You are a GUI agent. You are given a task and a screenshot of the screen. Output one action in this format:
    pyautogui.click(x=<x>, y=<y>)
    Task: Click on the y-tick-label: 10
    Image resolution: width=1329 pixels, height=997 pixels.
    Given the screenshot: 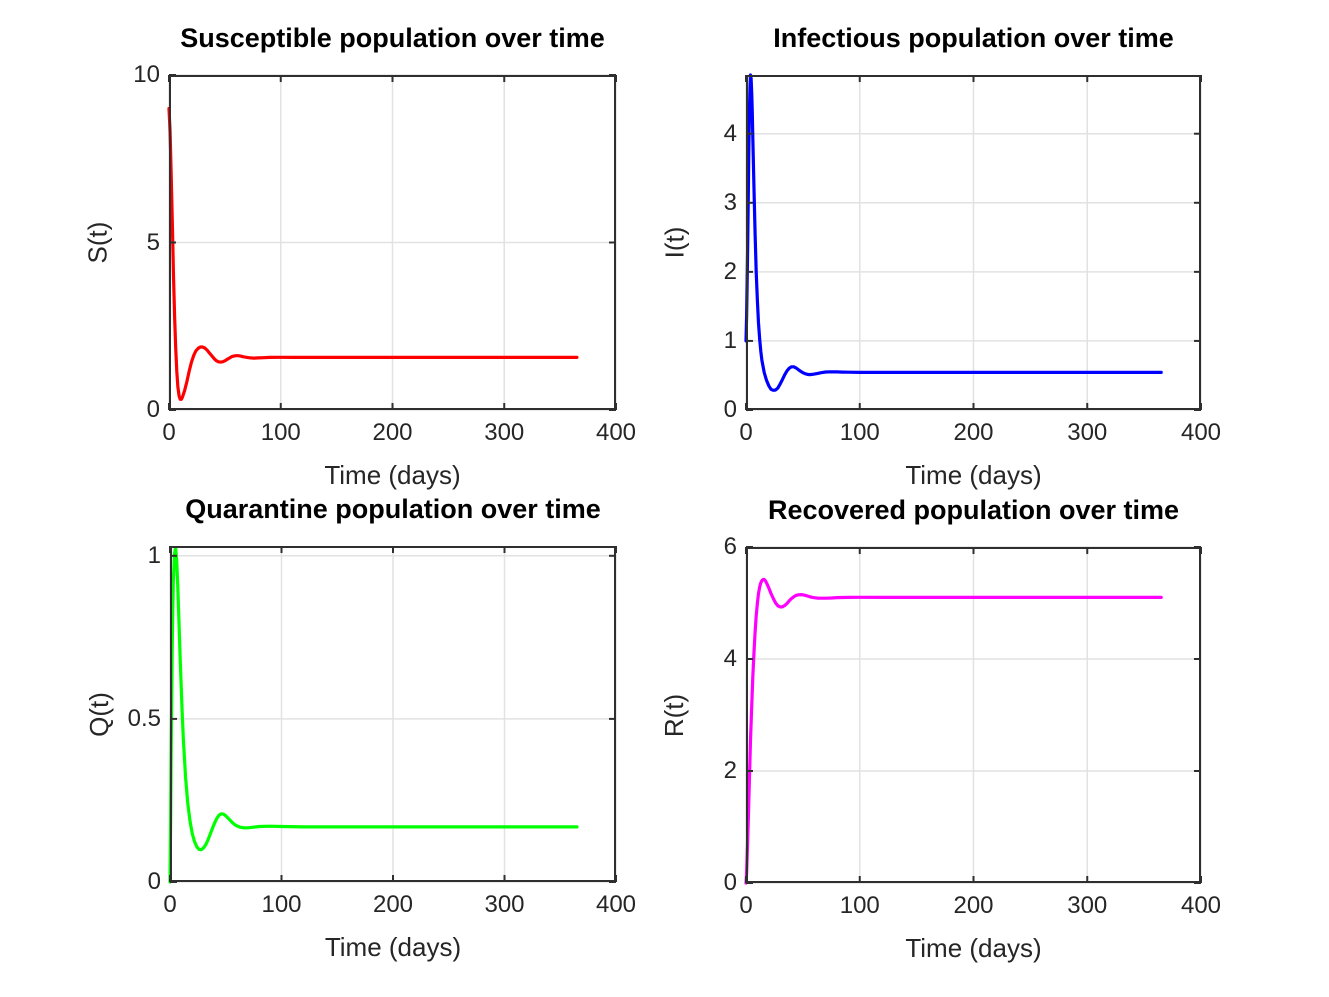 What is the action you would take?
    pyautogui.click(x=146, y=74)
    